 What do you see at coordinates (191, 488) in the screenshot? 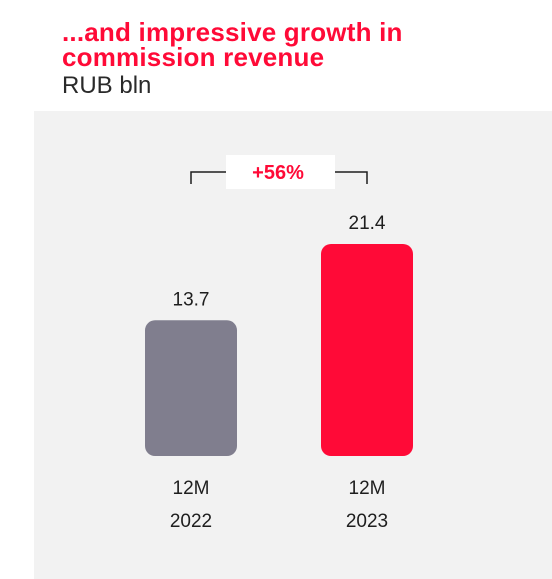
I see `category-label-0-line-1: 12M` at bounding box center [191, 488].